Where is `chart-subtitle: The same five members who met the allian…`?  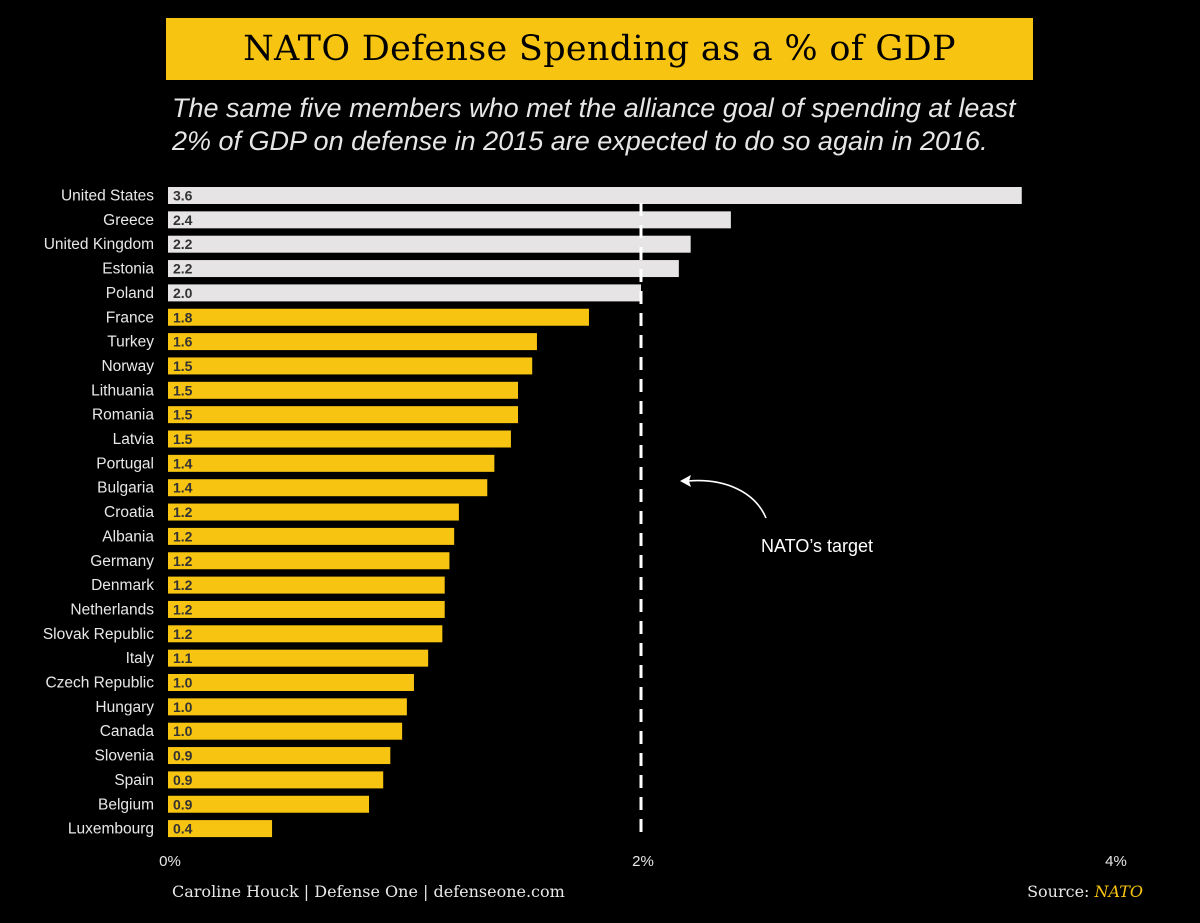
chart-subtitle: The same five members who met the allian… is located at coordinates (622, 125).